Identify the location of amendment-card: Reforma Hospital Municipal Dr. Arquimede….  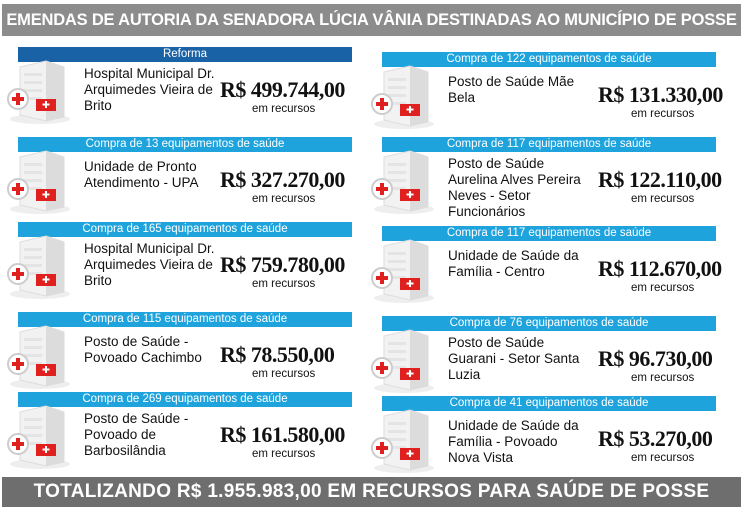
(177, 89).